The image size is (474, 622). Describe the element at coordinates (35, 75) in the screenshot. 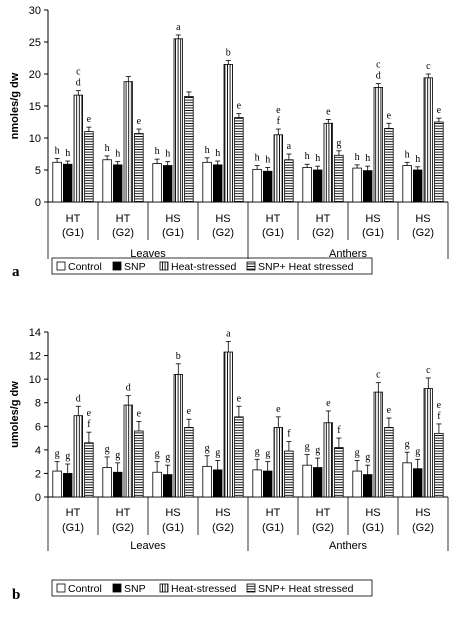

I see `y-tick-label: 20` at that location.